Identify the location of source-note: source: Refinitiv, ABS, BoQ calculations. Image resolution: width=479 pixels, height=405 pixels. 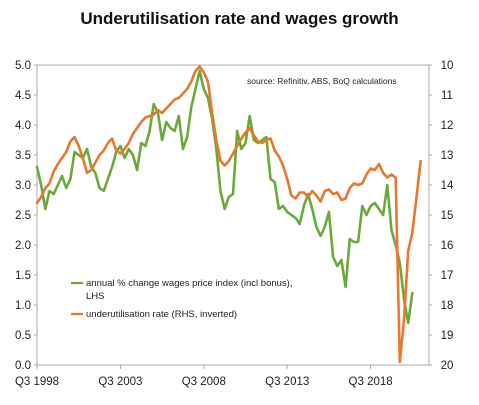
(322, 81).